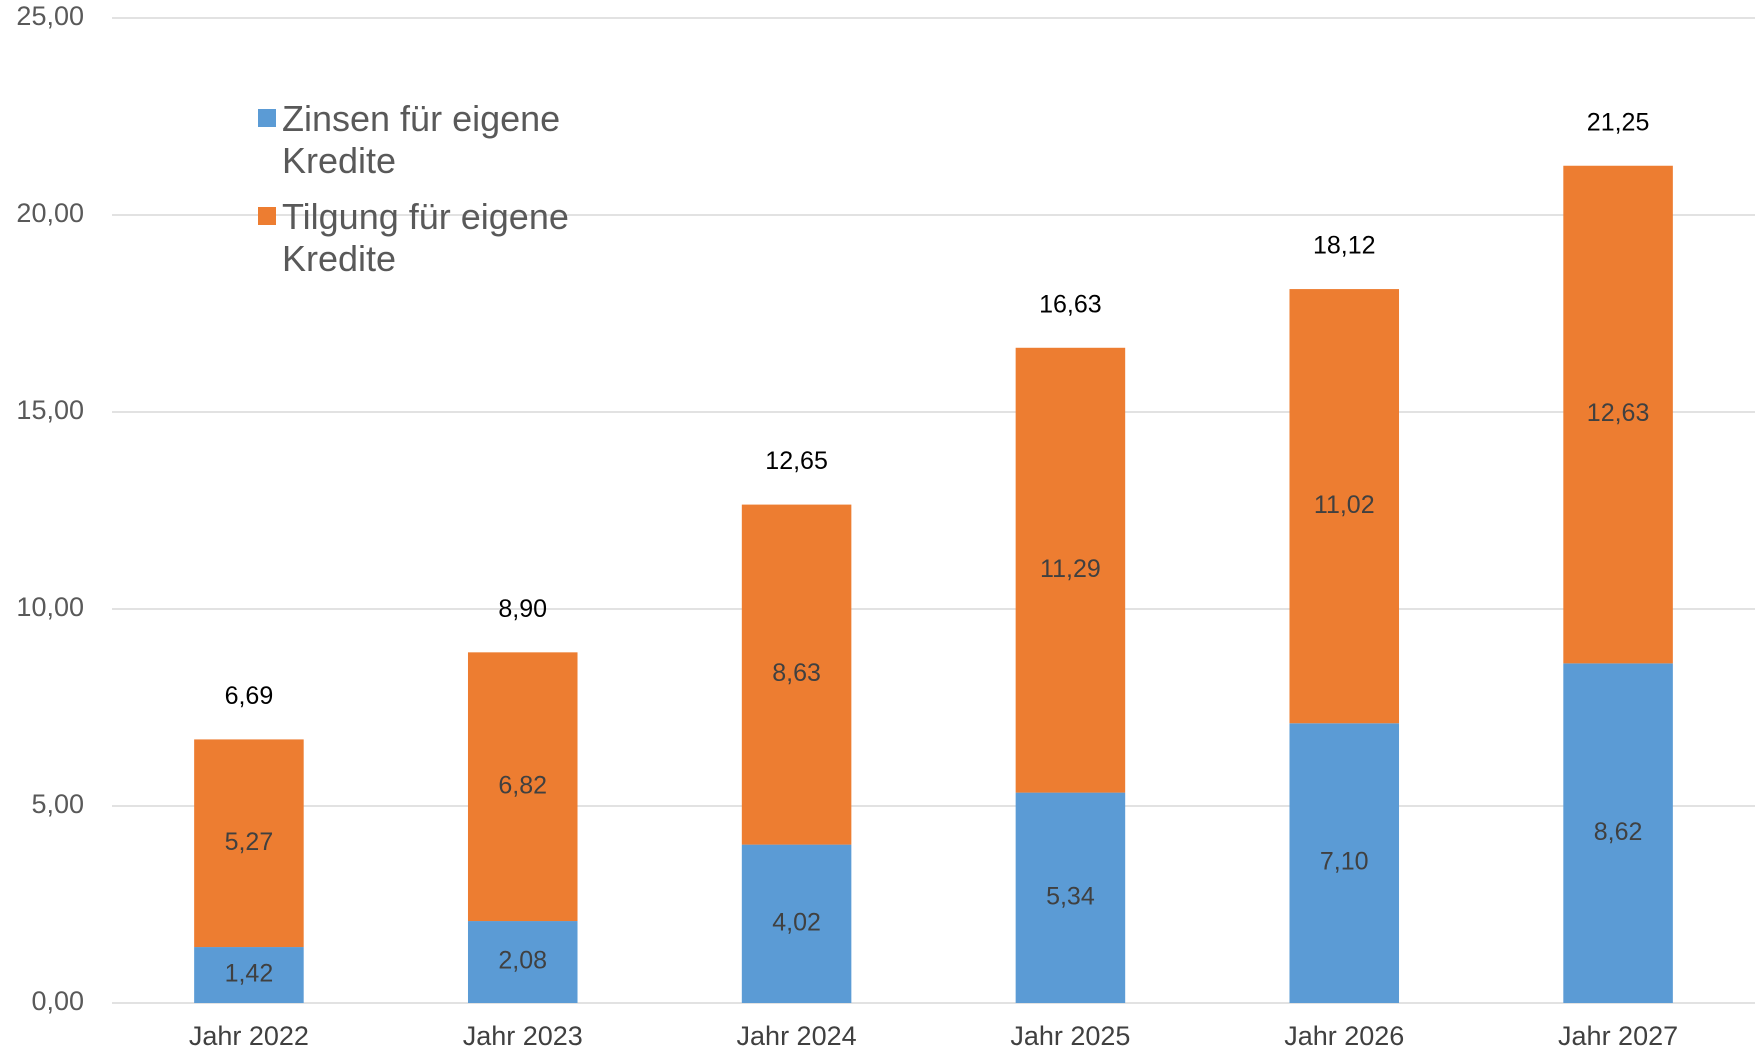 Image resolution: width=1760 pixels, height=1058 pixels. Describe the element at coordinates (1618, 1036) in the screenshot. I see `x-tick-label: Jahr 2027` at that location.